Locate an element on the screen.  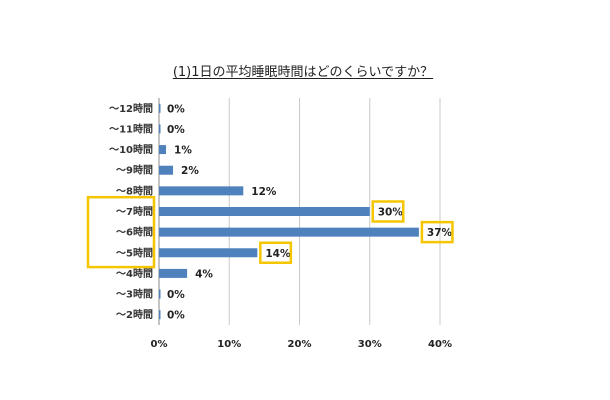
category-label: ～10時間 is located at coordinates (131, 149).